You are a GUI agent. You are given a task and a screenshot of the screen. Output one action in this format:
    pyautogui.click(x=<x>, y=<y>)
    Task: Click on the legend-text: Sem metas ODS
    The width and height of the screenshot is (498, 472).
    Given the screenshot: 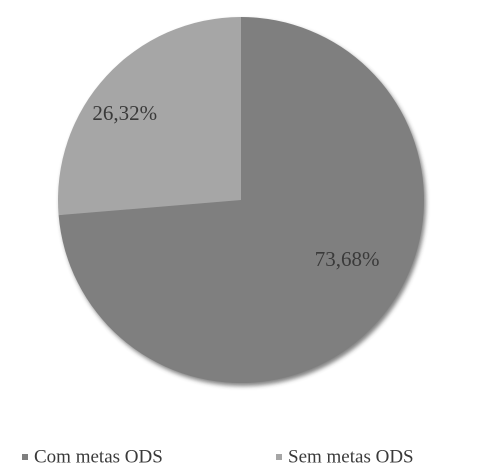 What is the action you would take?
    pyautogui.click(x=351, y=456)
    